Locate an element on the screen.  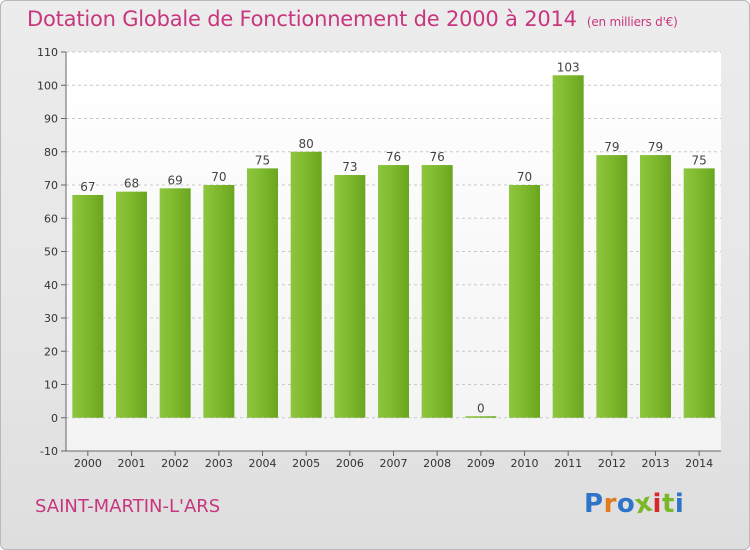
y-tick-label: 50 is located at coordinates (51, 252).